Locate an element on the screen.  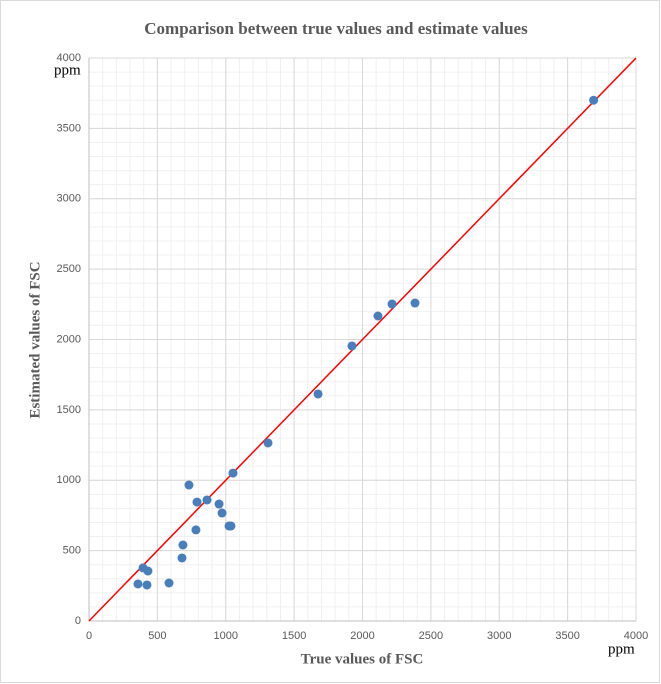
y-tick-label: 2500 is located at coordinates (69, 269).